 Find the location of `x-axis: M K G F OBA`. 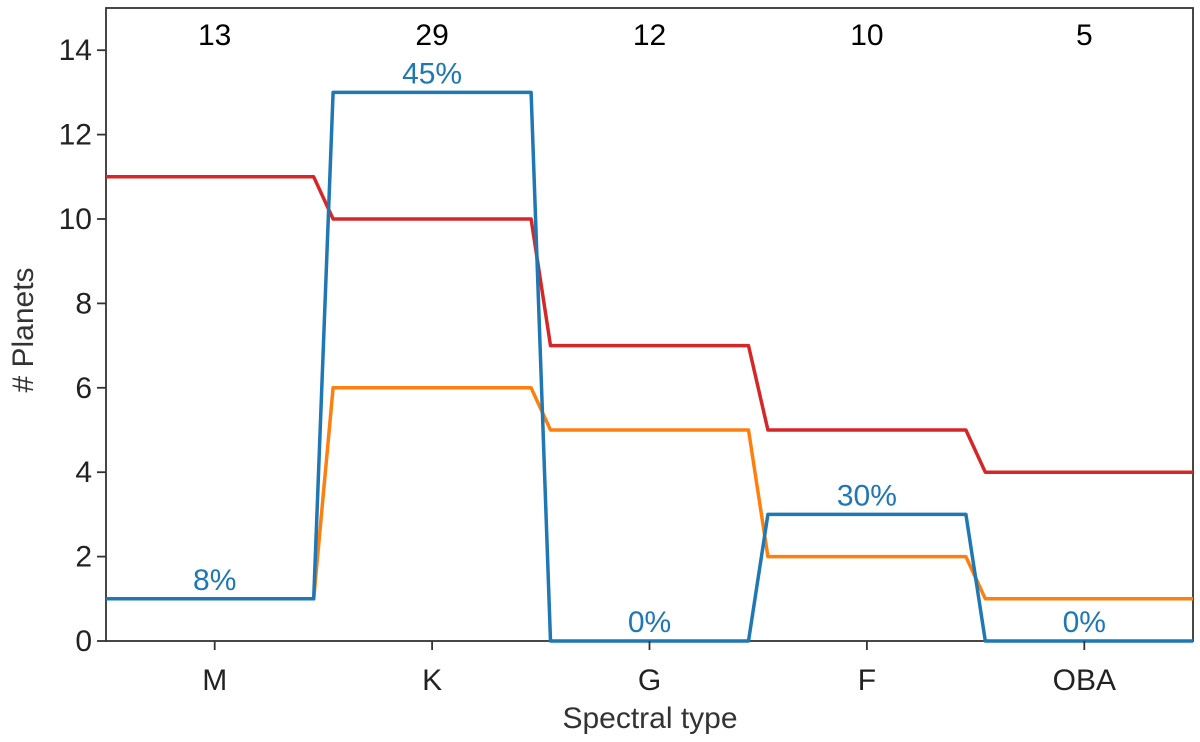

x-axis: M K G F OBA is located at coordinates (659, 669).